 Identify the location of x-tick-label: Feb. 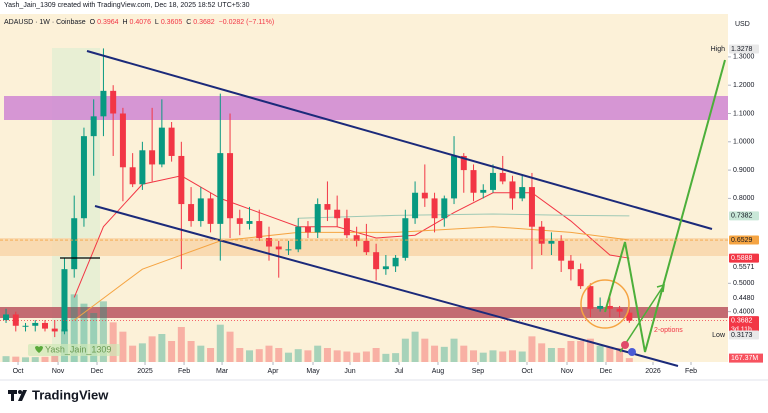
(184, 371).